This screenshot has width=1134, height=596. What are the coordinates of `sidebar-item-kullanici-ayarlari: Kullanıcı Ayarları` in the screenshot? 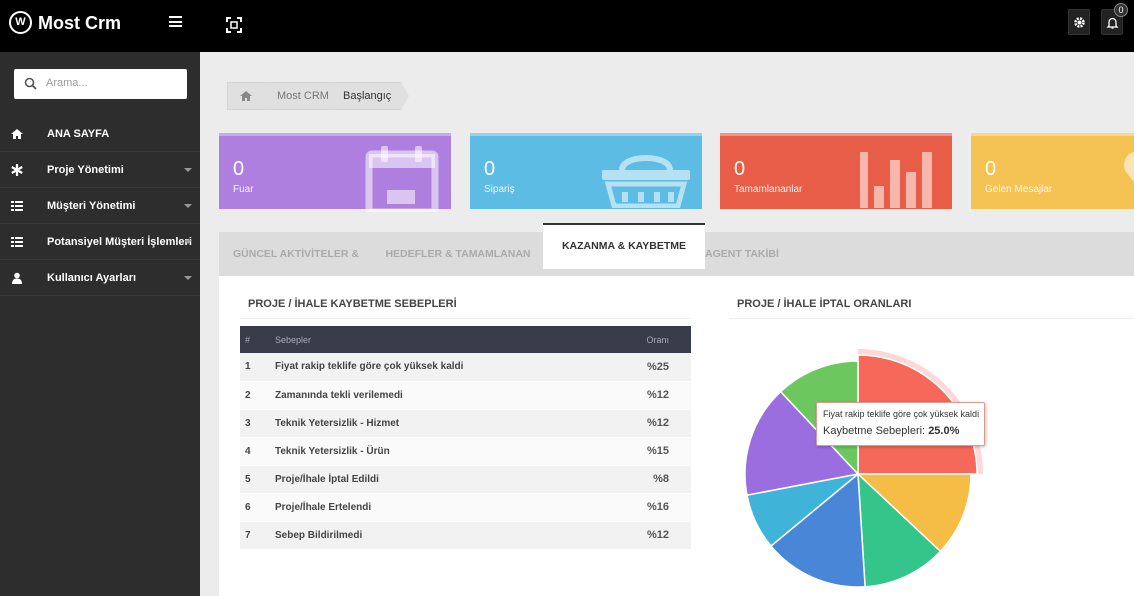 It's located at (100, 278).